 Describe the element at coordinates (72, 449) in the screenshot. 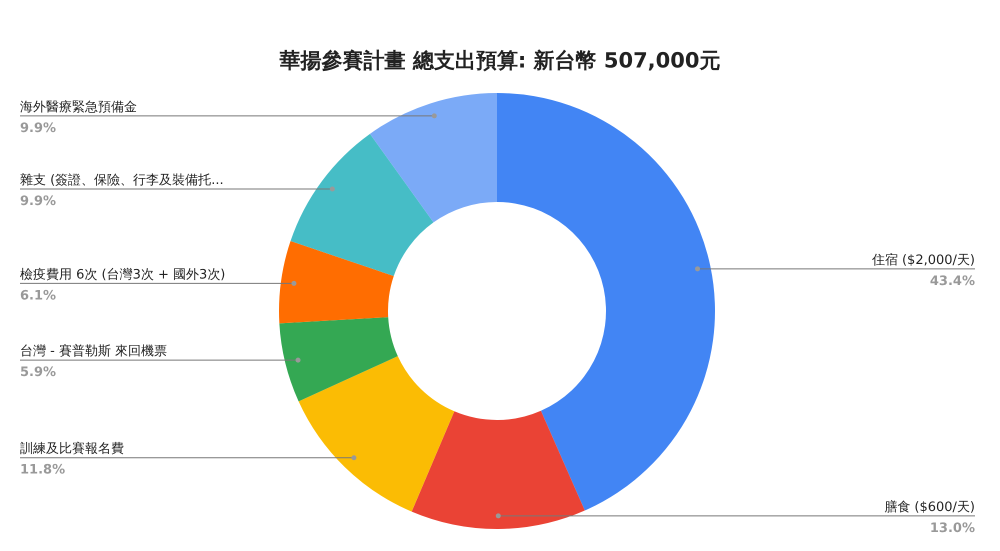

I see `slice-label: 訓練及比賽報名費` at that location.